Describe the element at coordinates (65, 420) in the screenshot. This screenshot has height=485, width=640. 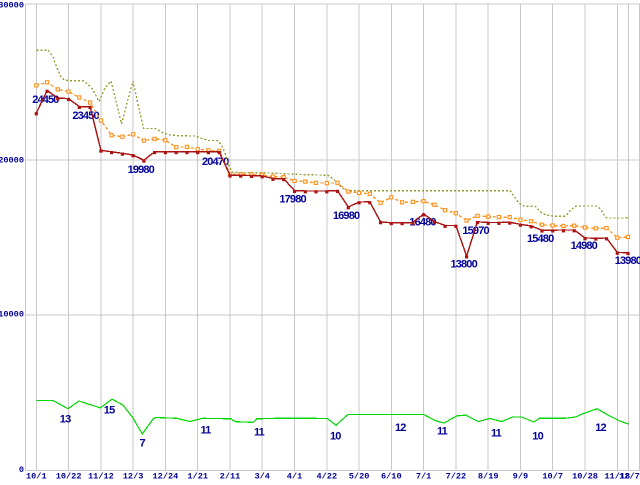
I see `svg-text: 13` at that location.